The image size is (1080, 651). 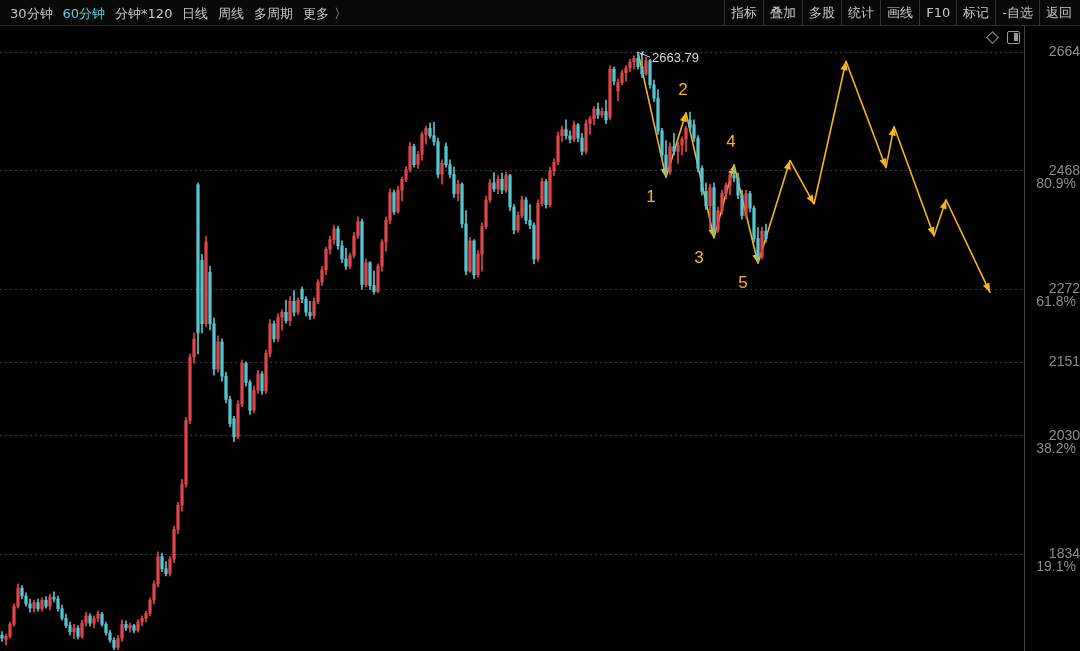 I want to click on annotation: 1, so click(x=651, y=197).